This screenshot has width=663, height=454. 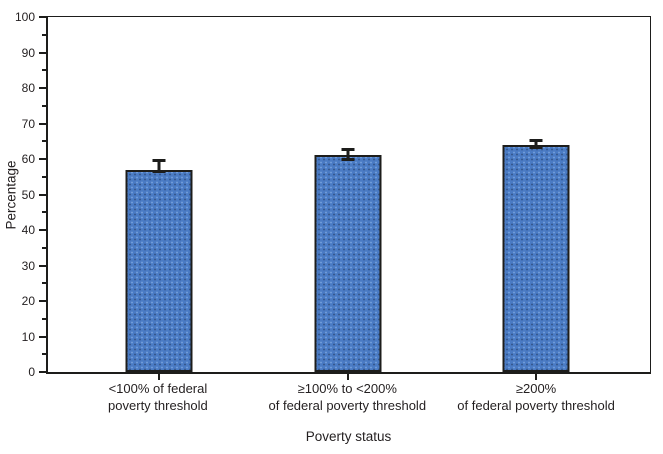 I want to click on x-category-label-line: poverty threshold, so click(x=158, y=405).